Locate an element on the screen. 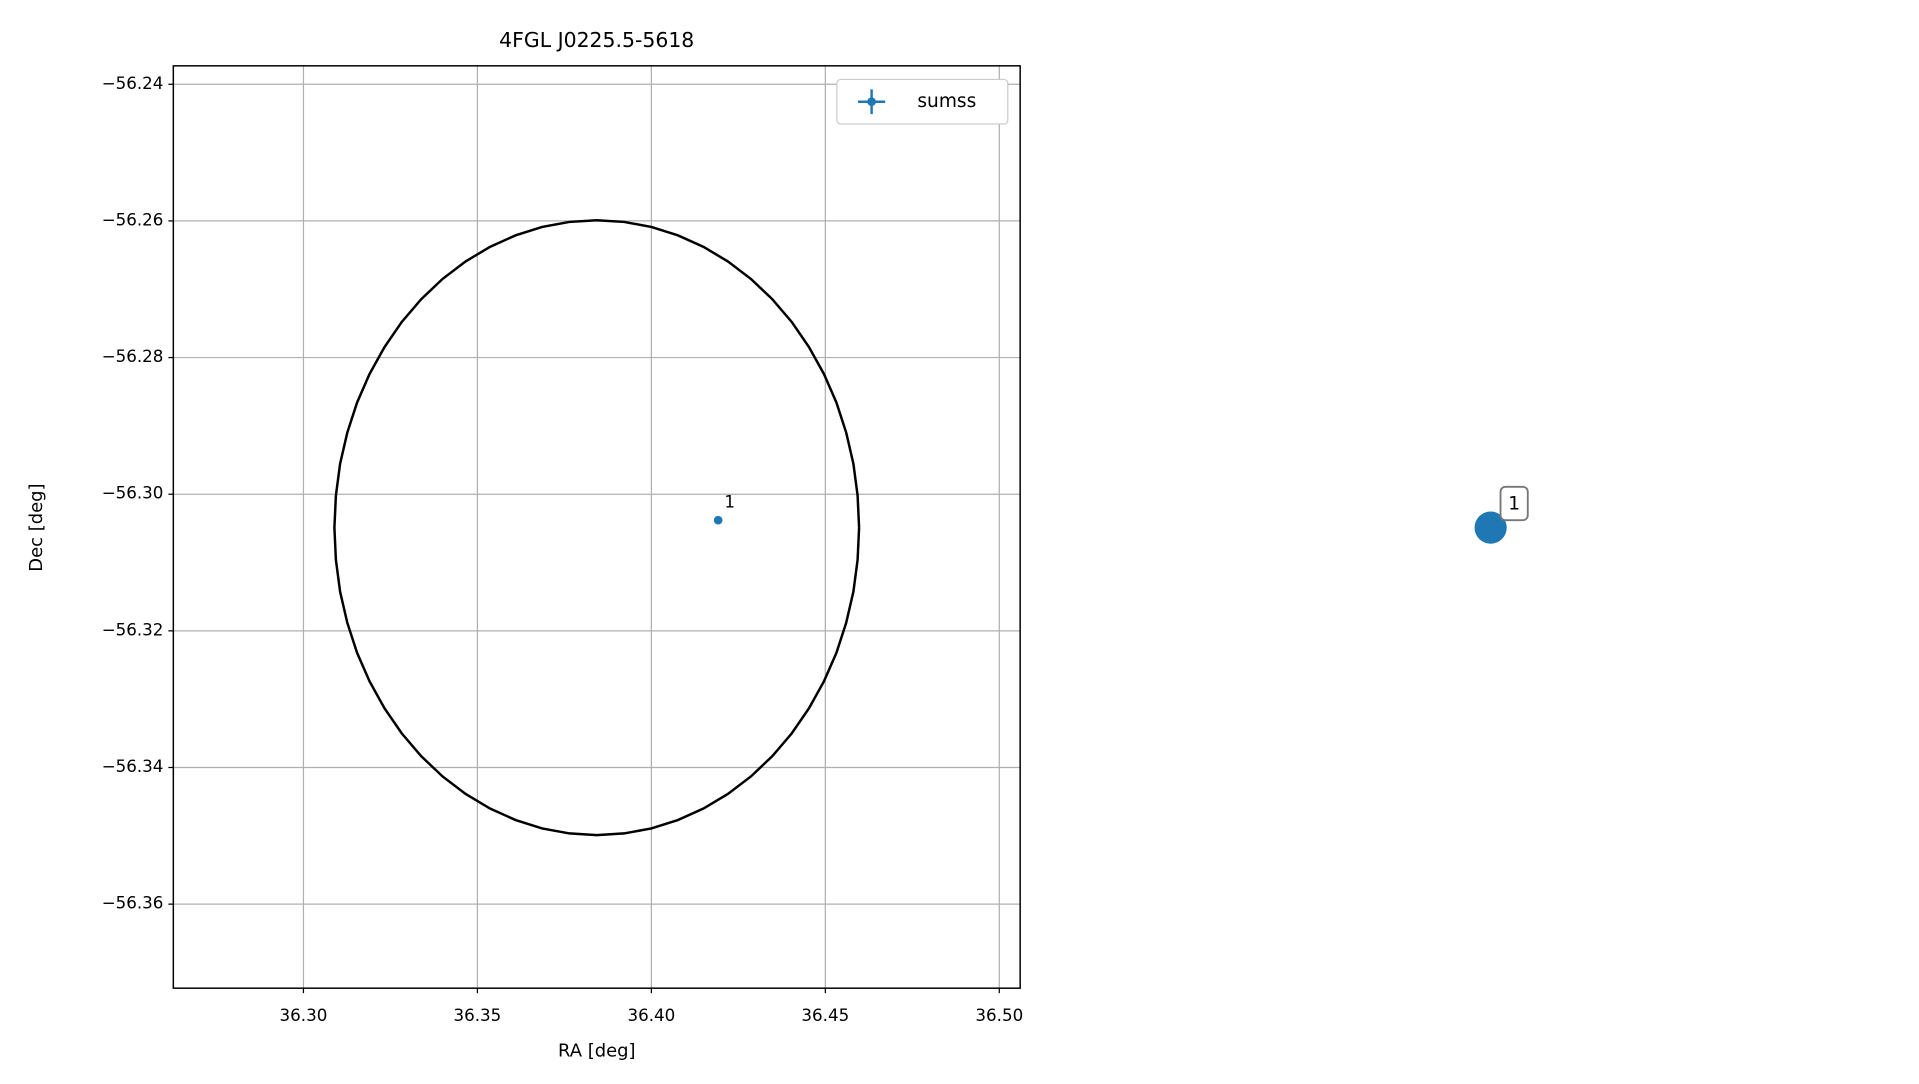 This screenshot has width=1919, height=1084. side-marker-label: 1 is located at coordinates (1514, 504).